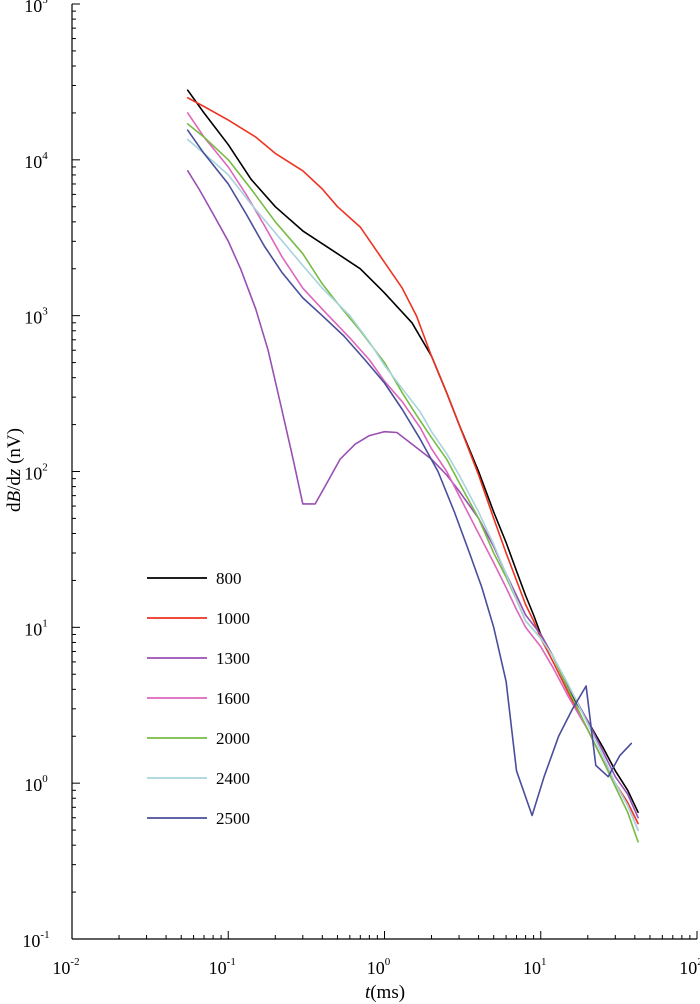 This screenshot has height=1004, width=700. Describe the element at coordinates (233, 698) in the screenshot. I see `legend-label-1600: 1600` at that location.